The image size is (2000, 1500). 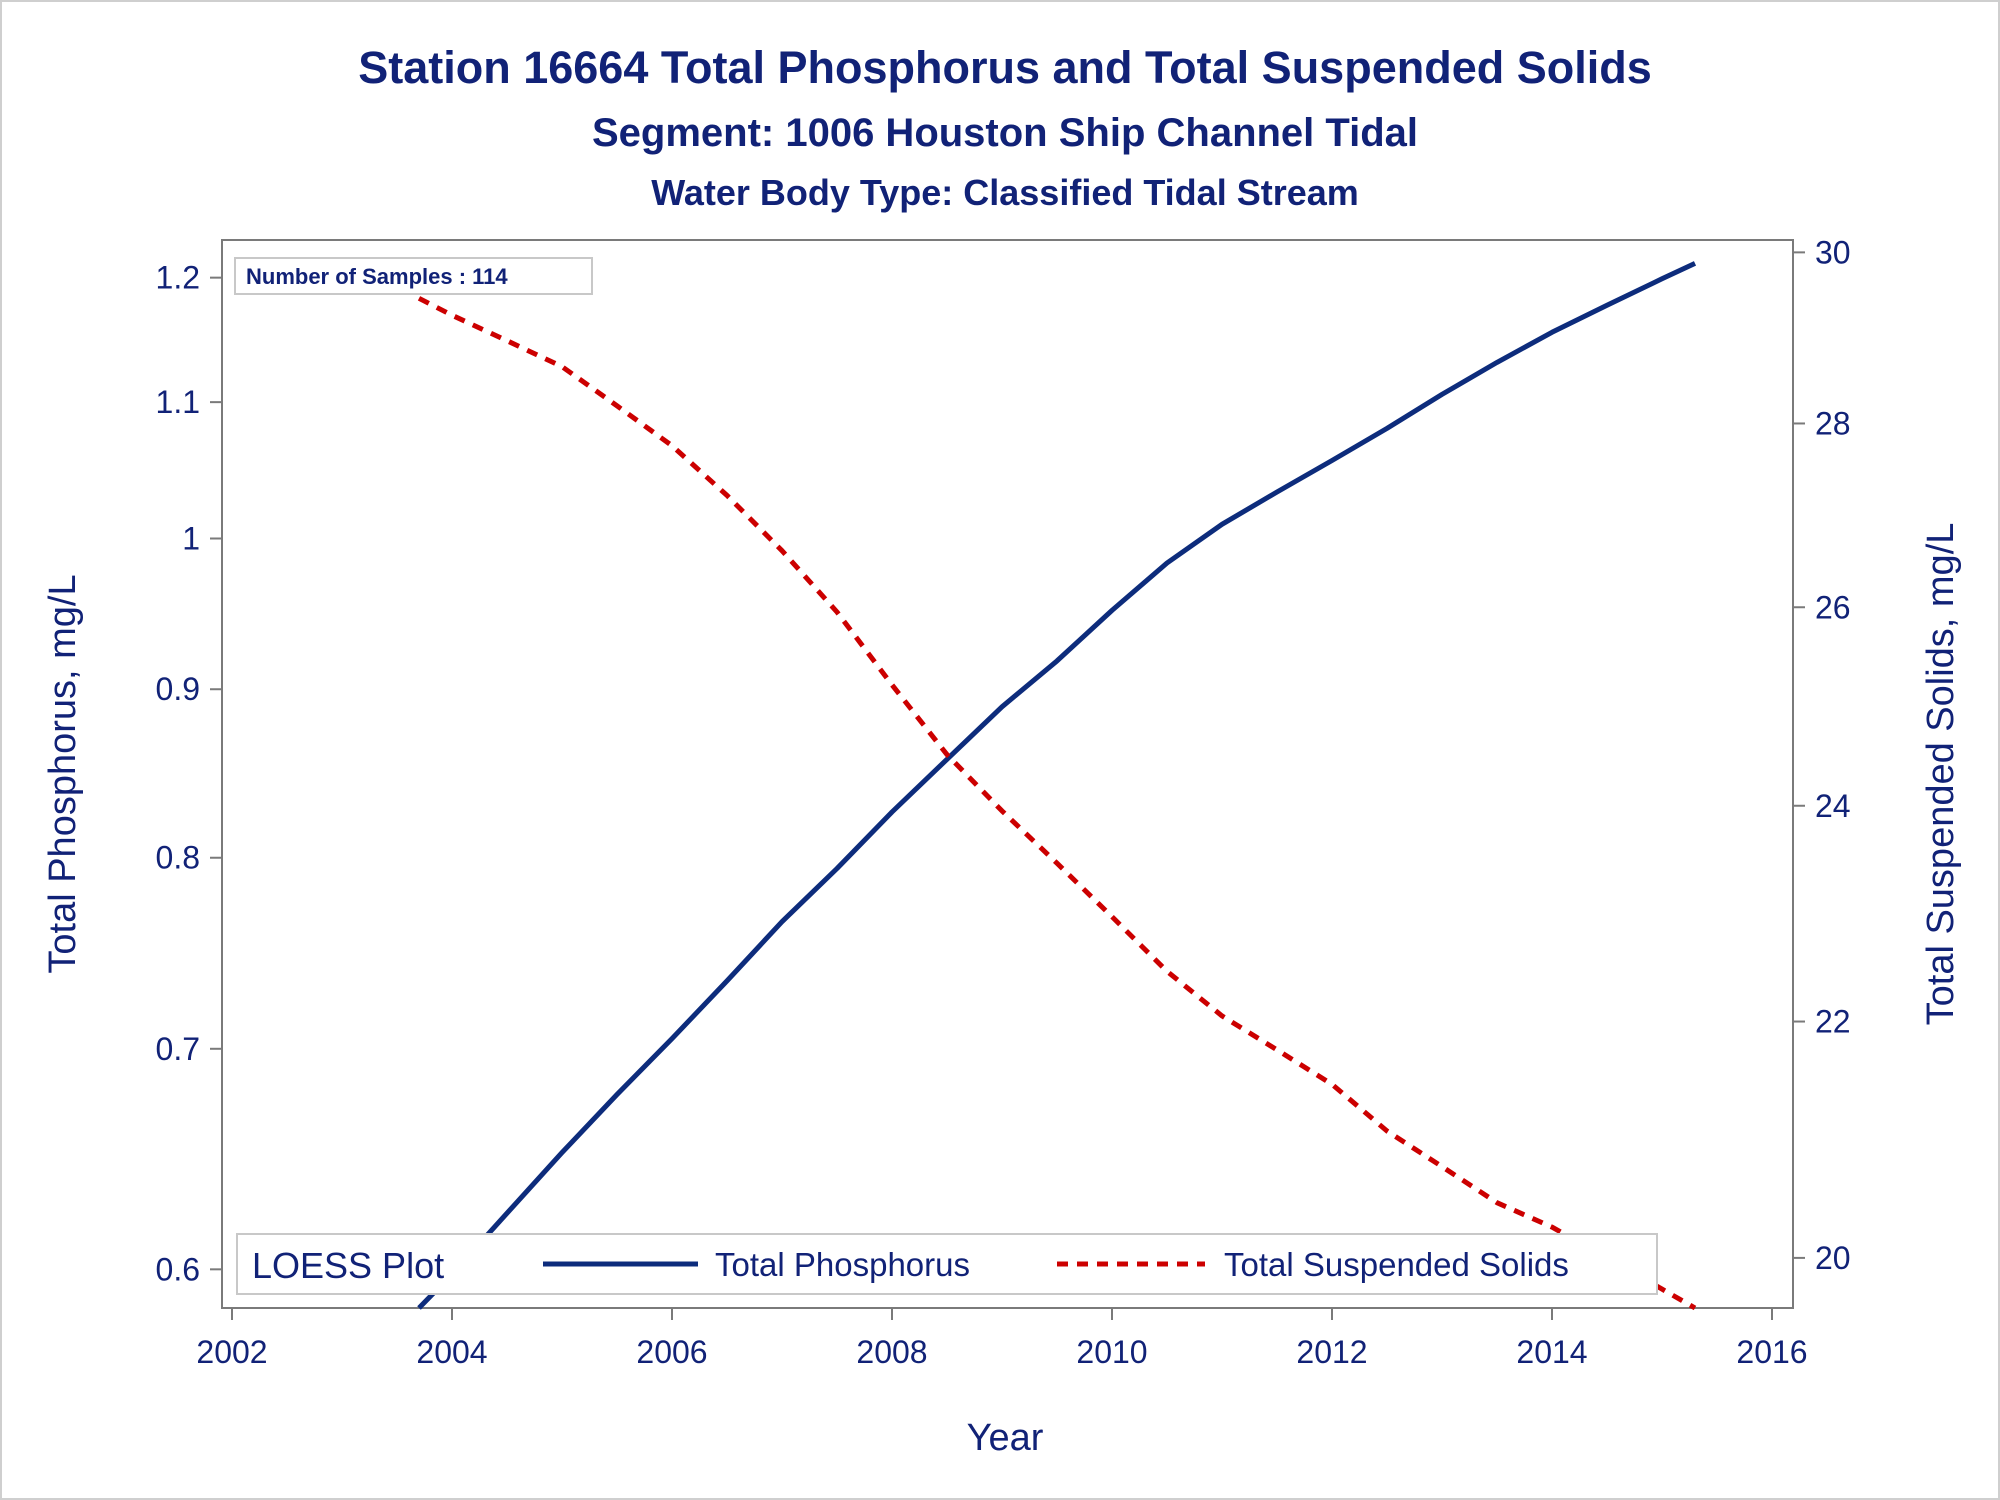 What do you see at coordinates (189, 773) in the screenshot?
I see `y-axis-left: 0.6 0.7 0.8 0.9 1 1.1 1.2` at bounding box center [189, 773].